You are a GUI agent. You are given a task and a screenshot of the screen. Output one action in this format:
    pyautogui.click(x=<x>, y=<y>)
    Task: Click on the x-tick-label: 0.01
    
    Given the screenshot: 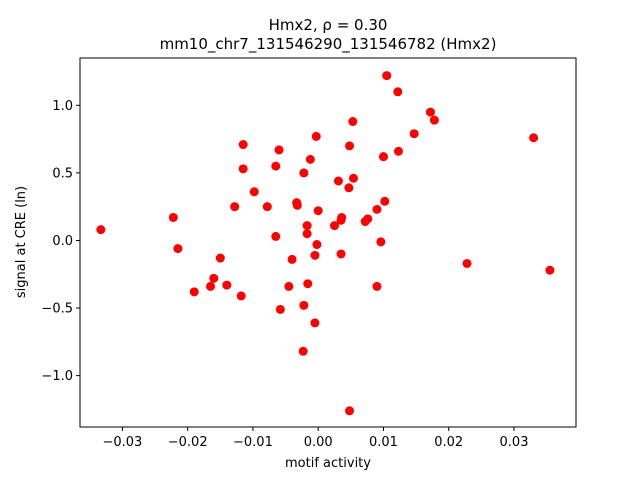 What is the action you would take?
    pyautogui.click(x=383, y=442)
    